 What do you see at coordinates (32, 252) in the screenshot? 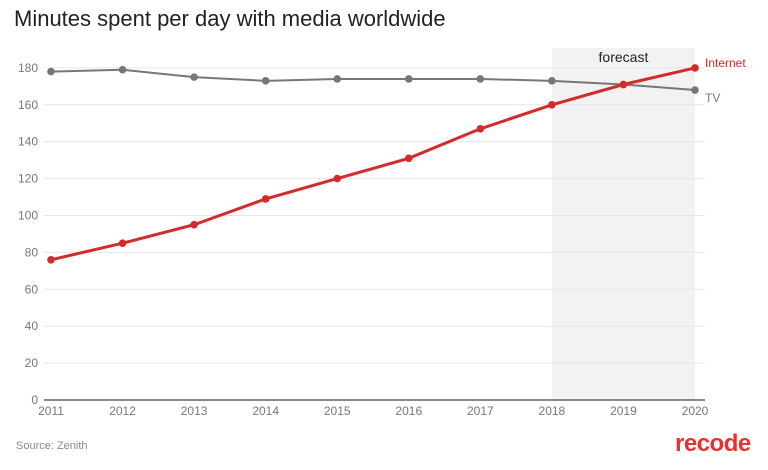
I see `y-tick-label: 80` at bounding box center [32, 252].